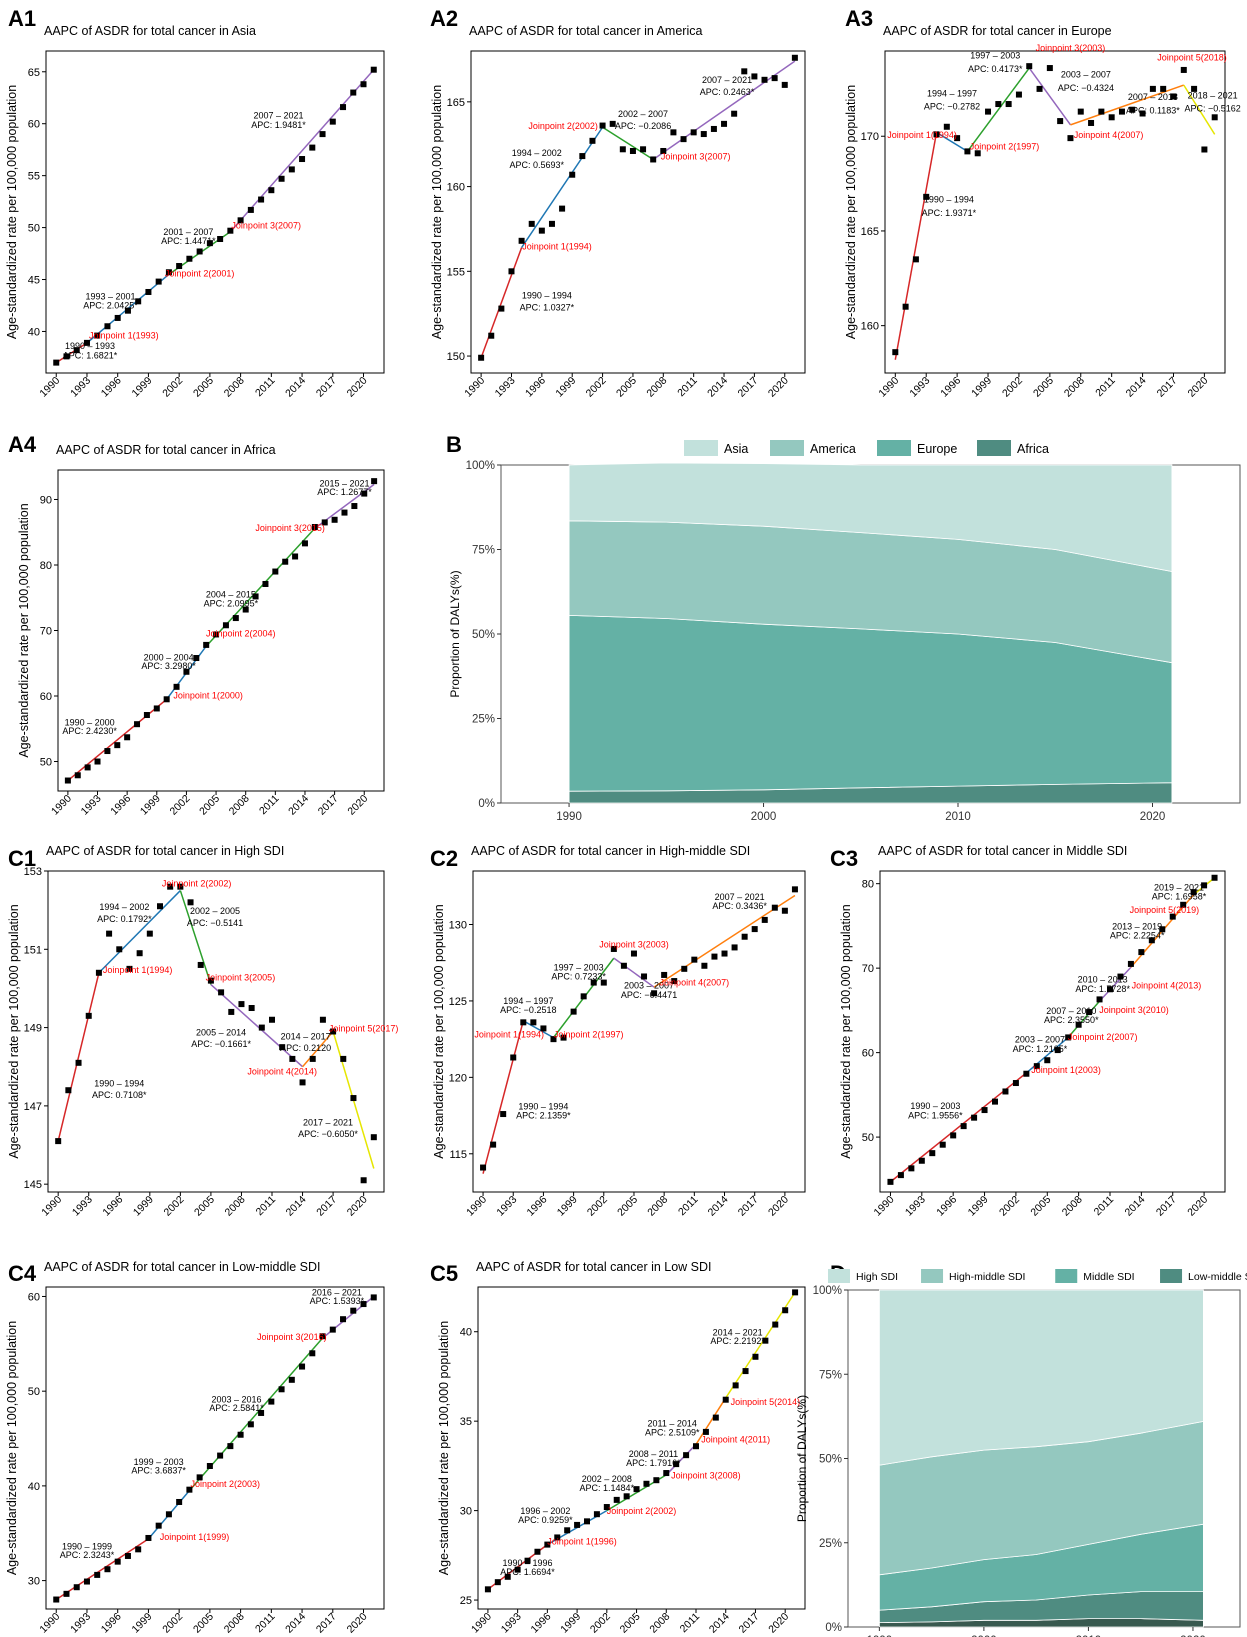 The height and width of the screenshot is (1637, 1247). What do you see at coordinates (328, 1122) in the screenshot?
I see `segment-annotation: 2017 – 2021` at bounding box center [328, 1122].